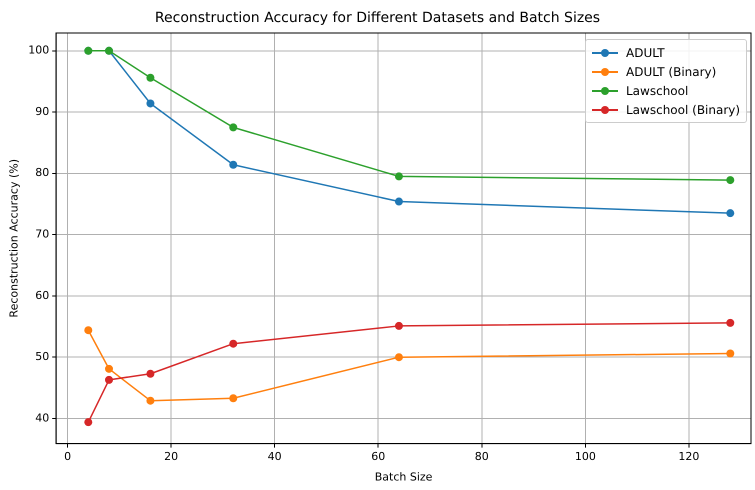 The height and width of the screenshot is (490, 755). I want to click on y-tick-label: 40, so click(42, 417).